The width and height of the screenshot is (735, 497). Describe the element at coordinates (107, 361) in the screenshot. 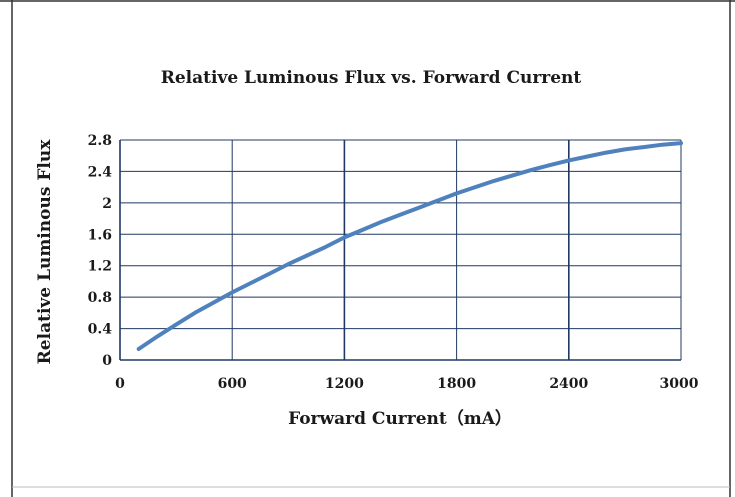

I see `y-tick-label: 0` at that location.